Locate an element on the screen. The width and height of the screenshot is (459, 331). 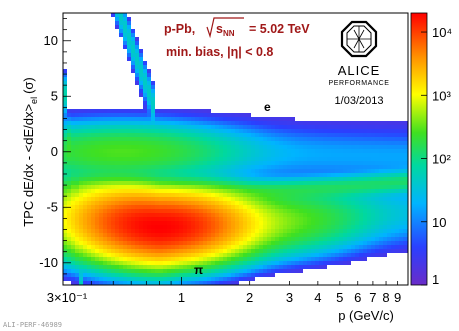
pion-band-label: π is located at coordinates (198, 270).